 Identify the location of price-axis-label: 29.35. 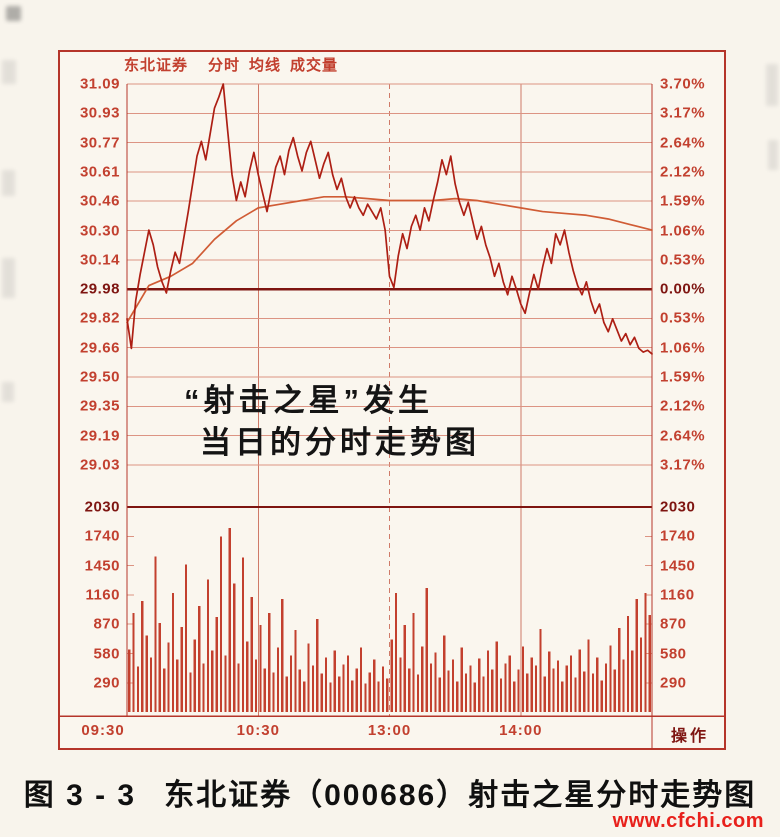
(99, 406).